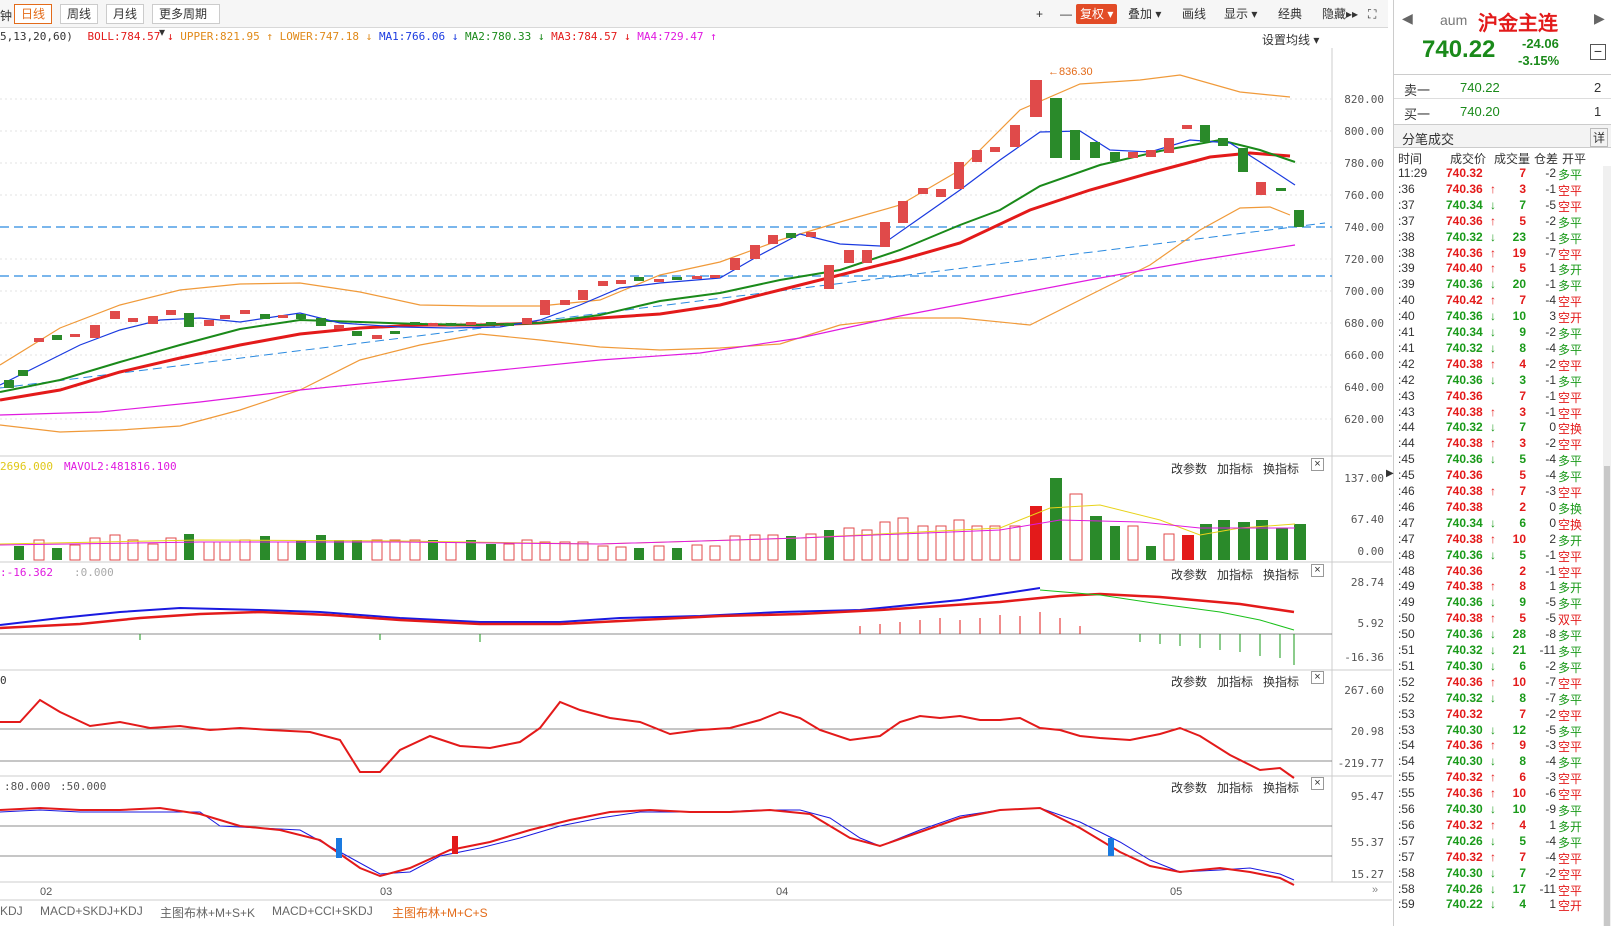 This screenshot has height=926, width=1611. What do you see at coordinates (208, 913) in the screenshot?
I see `tab-template-boll-msk: 主图布林+M+S+K` at bounding box center [208, 913].